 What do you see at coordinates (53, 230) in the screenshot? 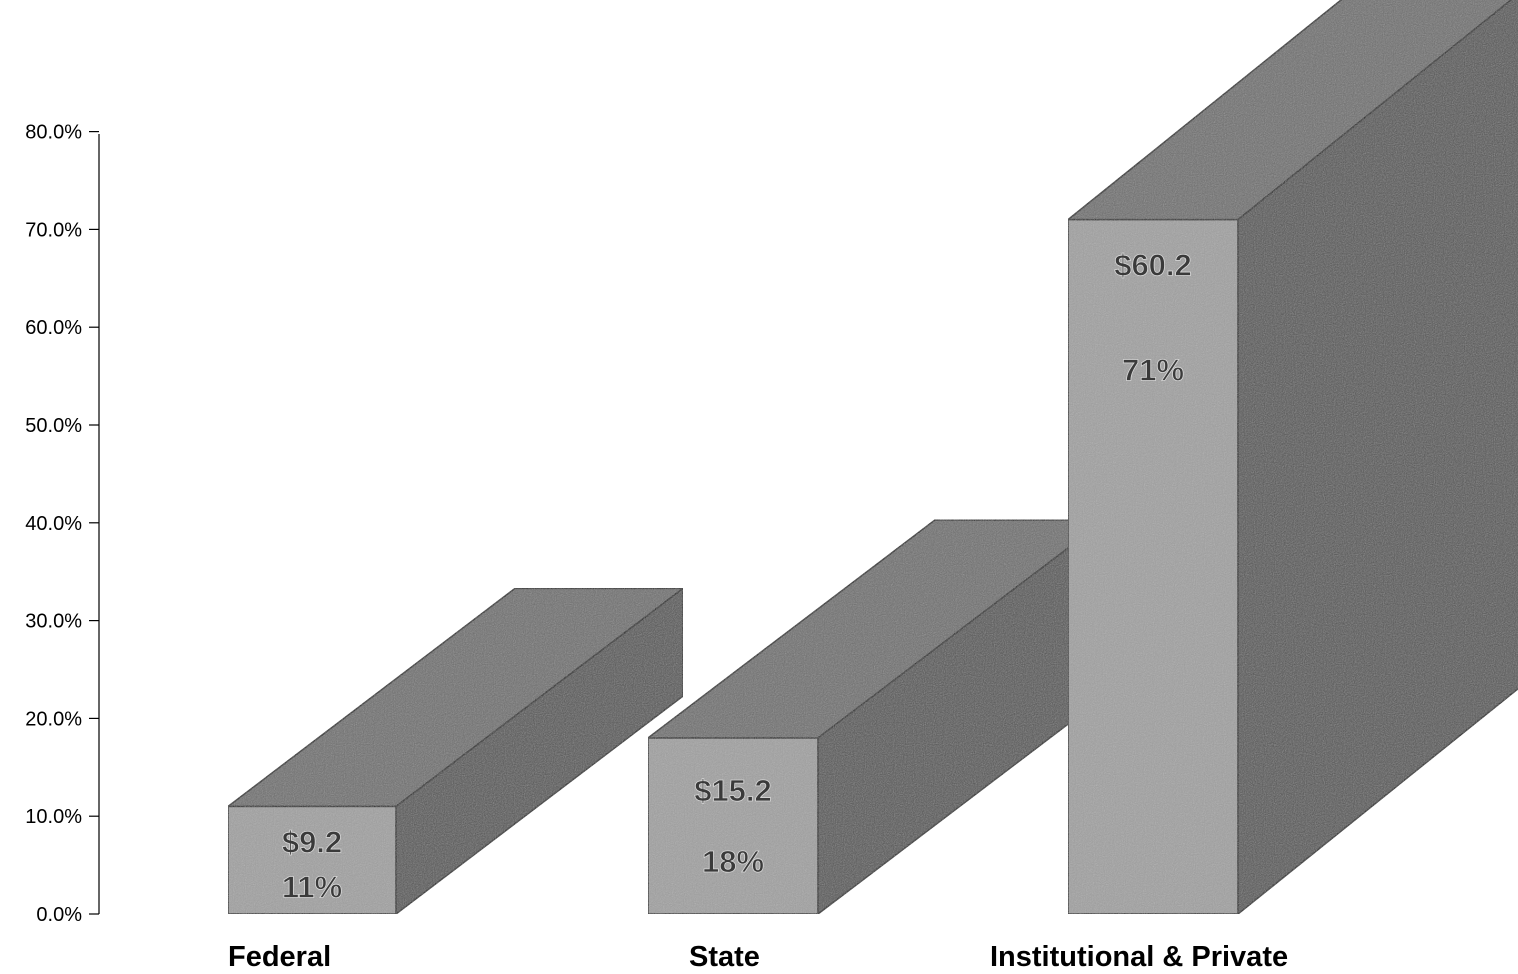
I see `y-tick-label: 70.0%` at bounding box center [53, 230].